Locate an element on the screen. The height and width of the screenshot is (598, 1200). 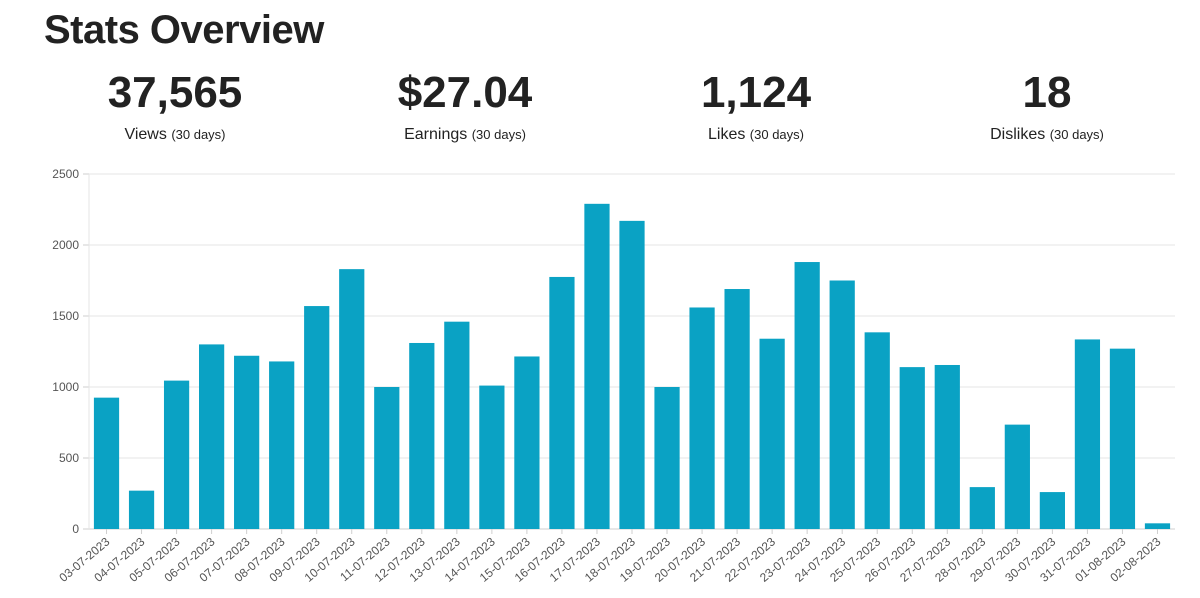
bar-05-07-2023 is located at coordinates (176, 454).